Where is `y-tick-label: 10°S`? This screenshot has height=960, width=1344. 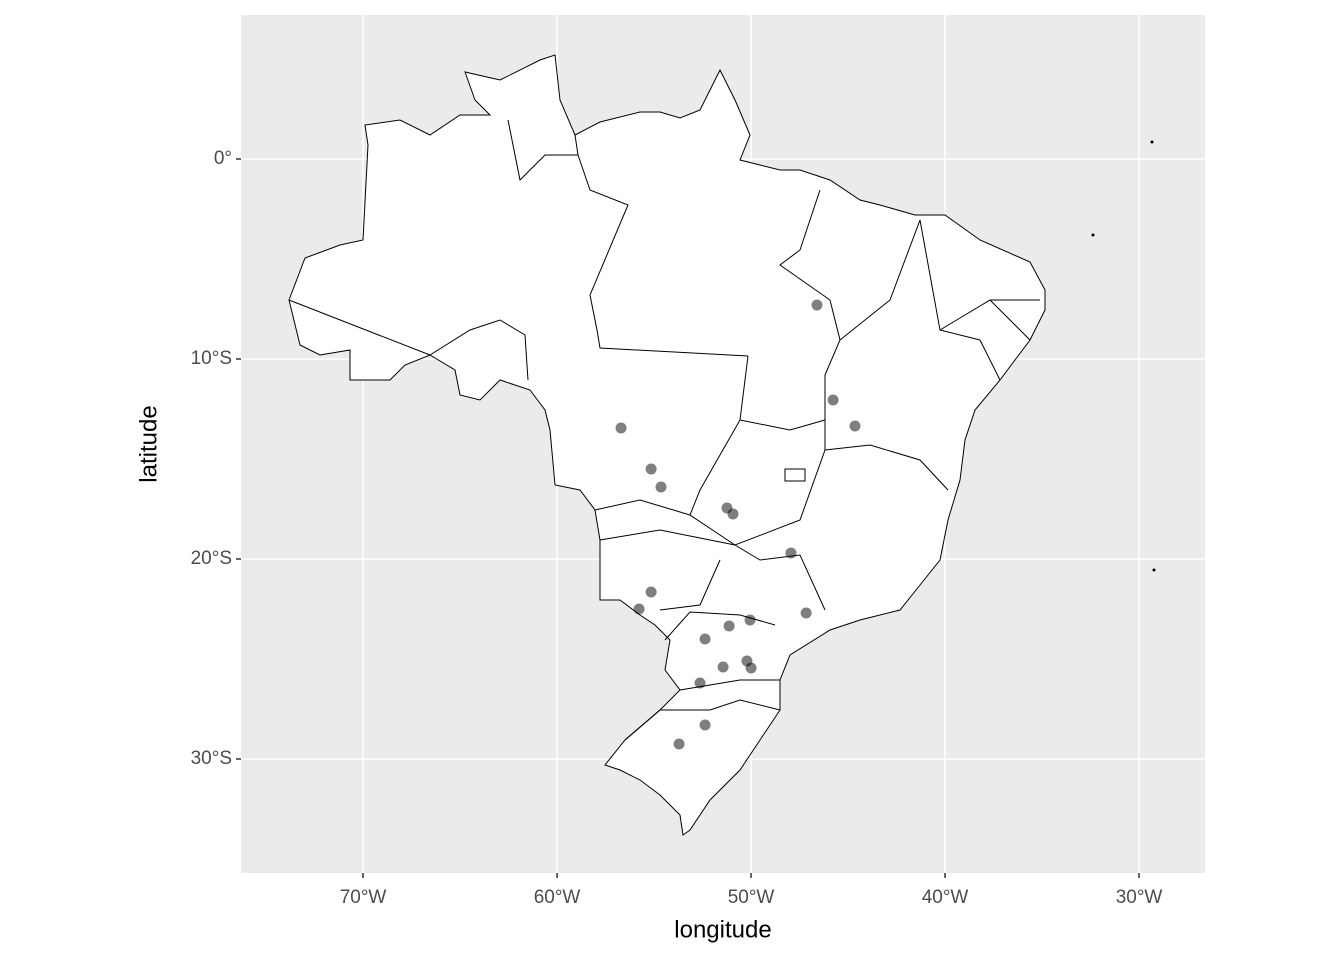 y-tick-label: 10°S is located at coordinates (211, 358).